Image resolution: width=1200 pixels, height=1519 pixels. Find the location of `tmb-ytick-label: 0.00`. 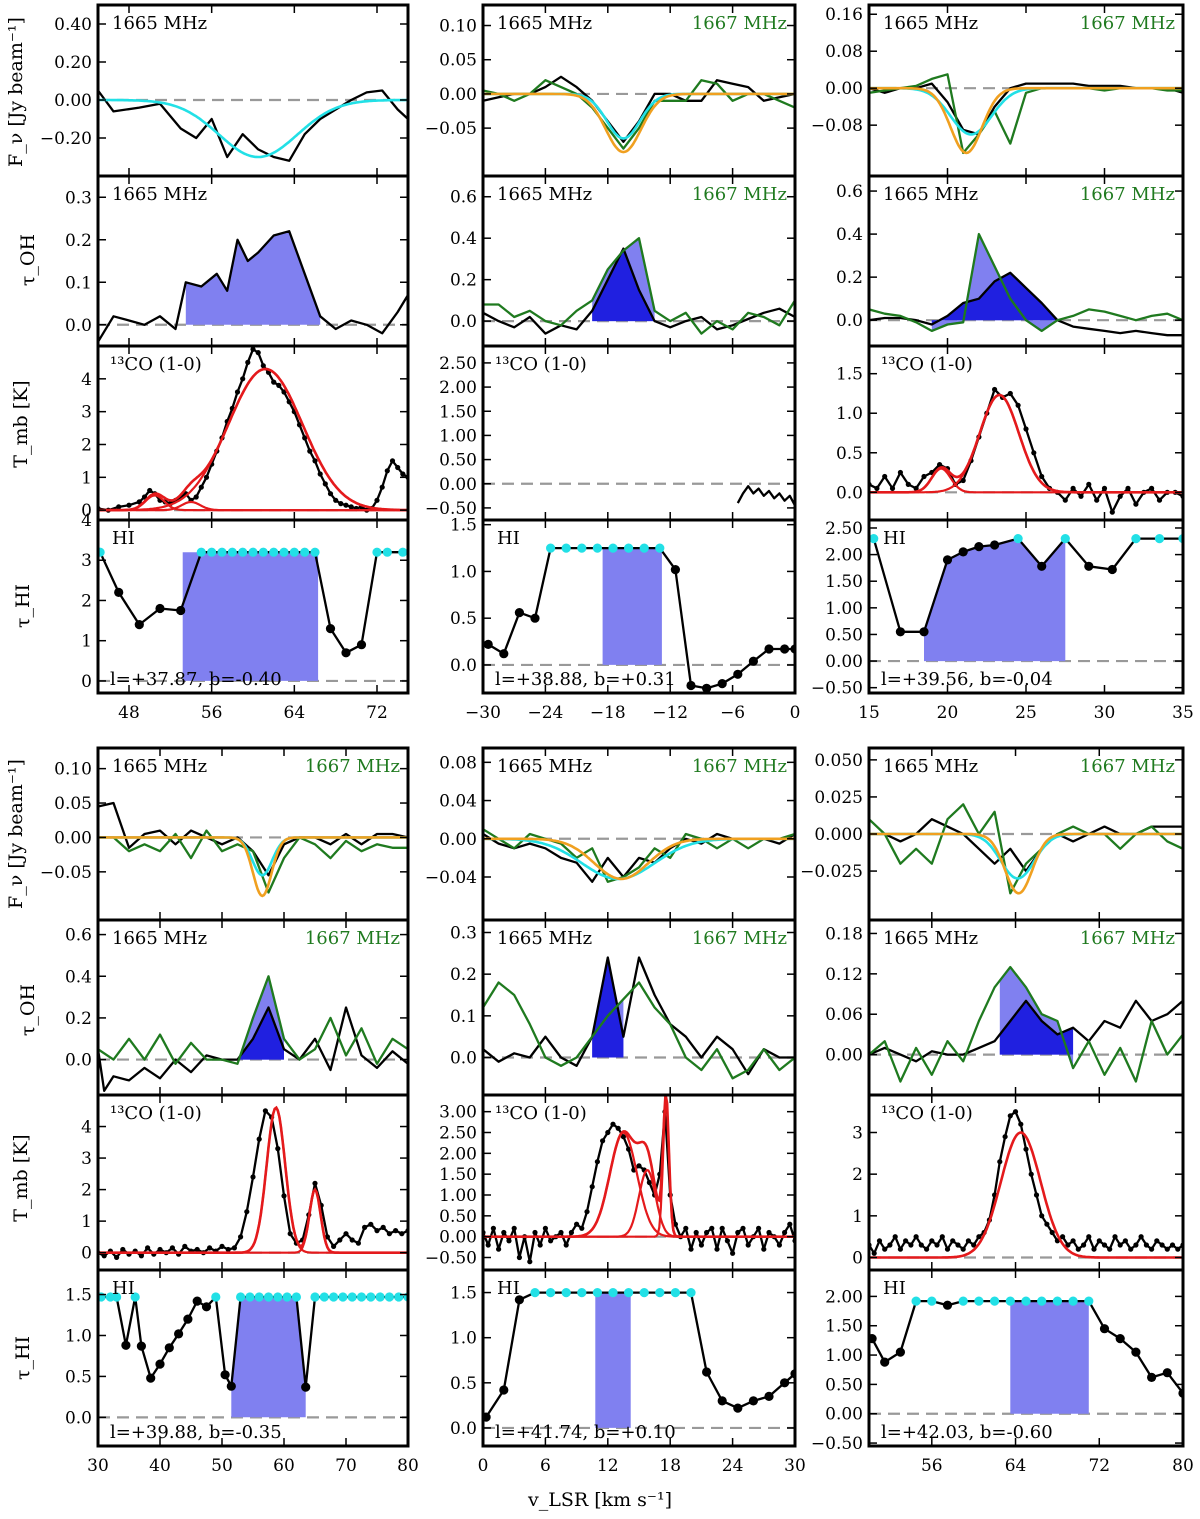

tmb-ytick-label: 0.00 is located at coordinates (458, 485).